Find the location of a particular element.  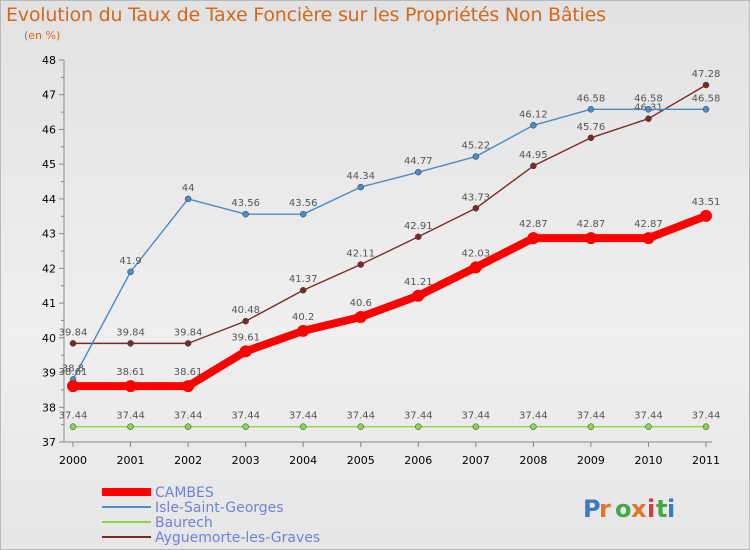

data-label: 40.2 is located at coordinates (303, 317).